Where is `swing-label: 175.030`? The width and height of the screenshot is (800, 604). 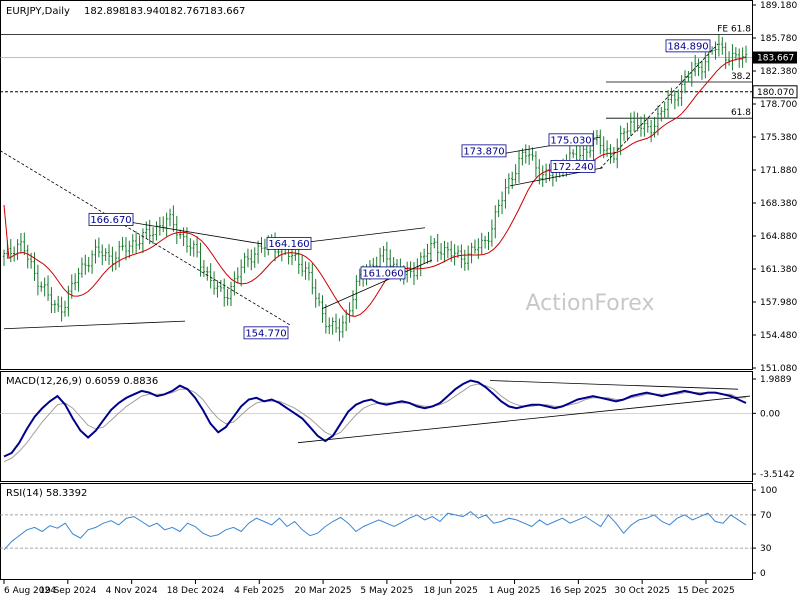 swing-label: 175.030 is located at coordinates (570, 140).